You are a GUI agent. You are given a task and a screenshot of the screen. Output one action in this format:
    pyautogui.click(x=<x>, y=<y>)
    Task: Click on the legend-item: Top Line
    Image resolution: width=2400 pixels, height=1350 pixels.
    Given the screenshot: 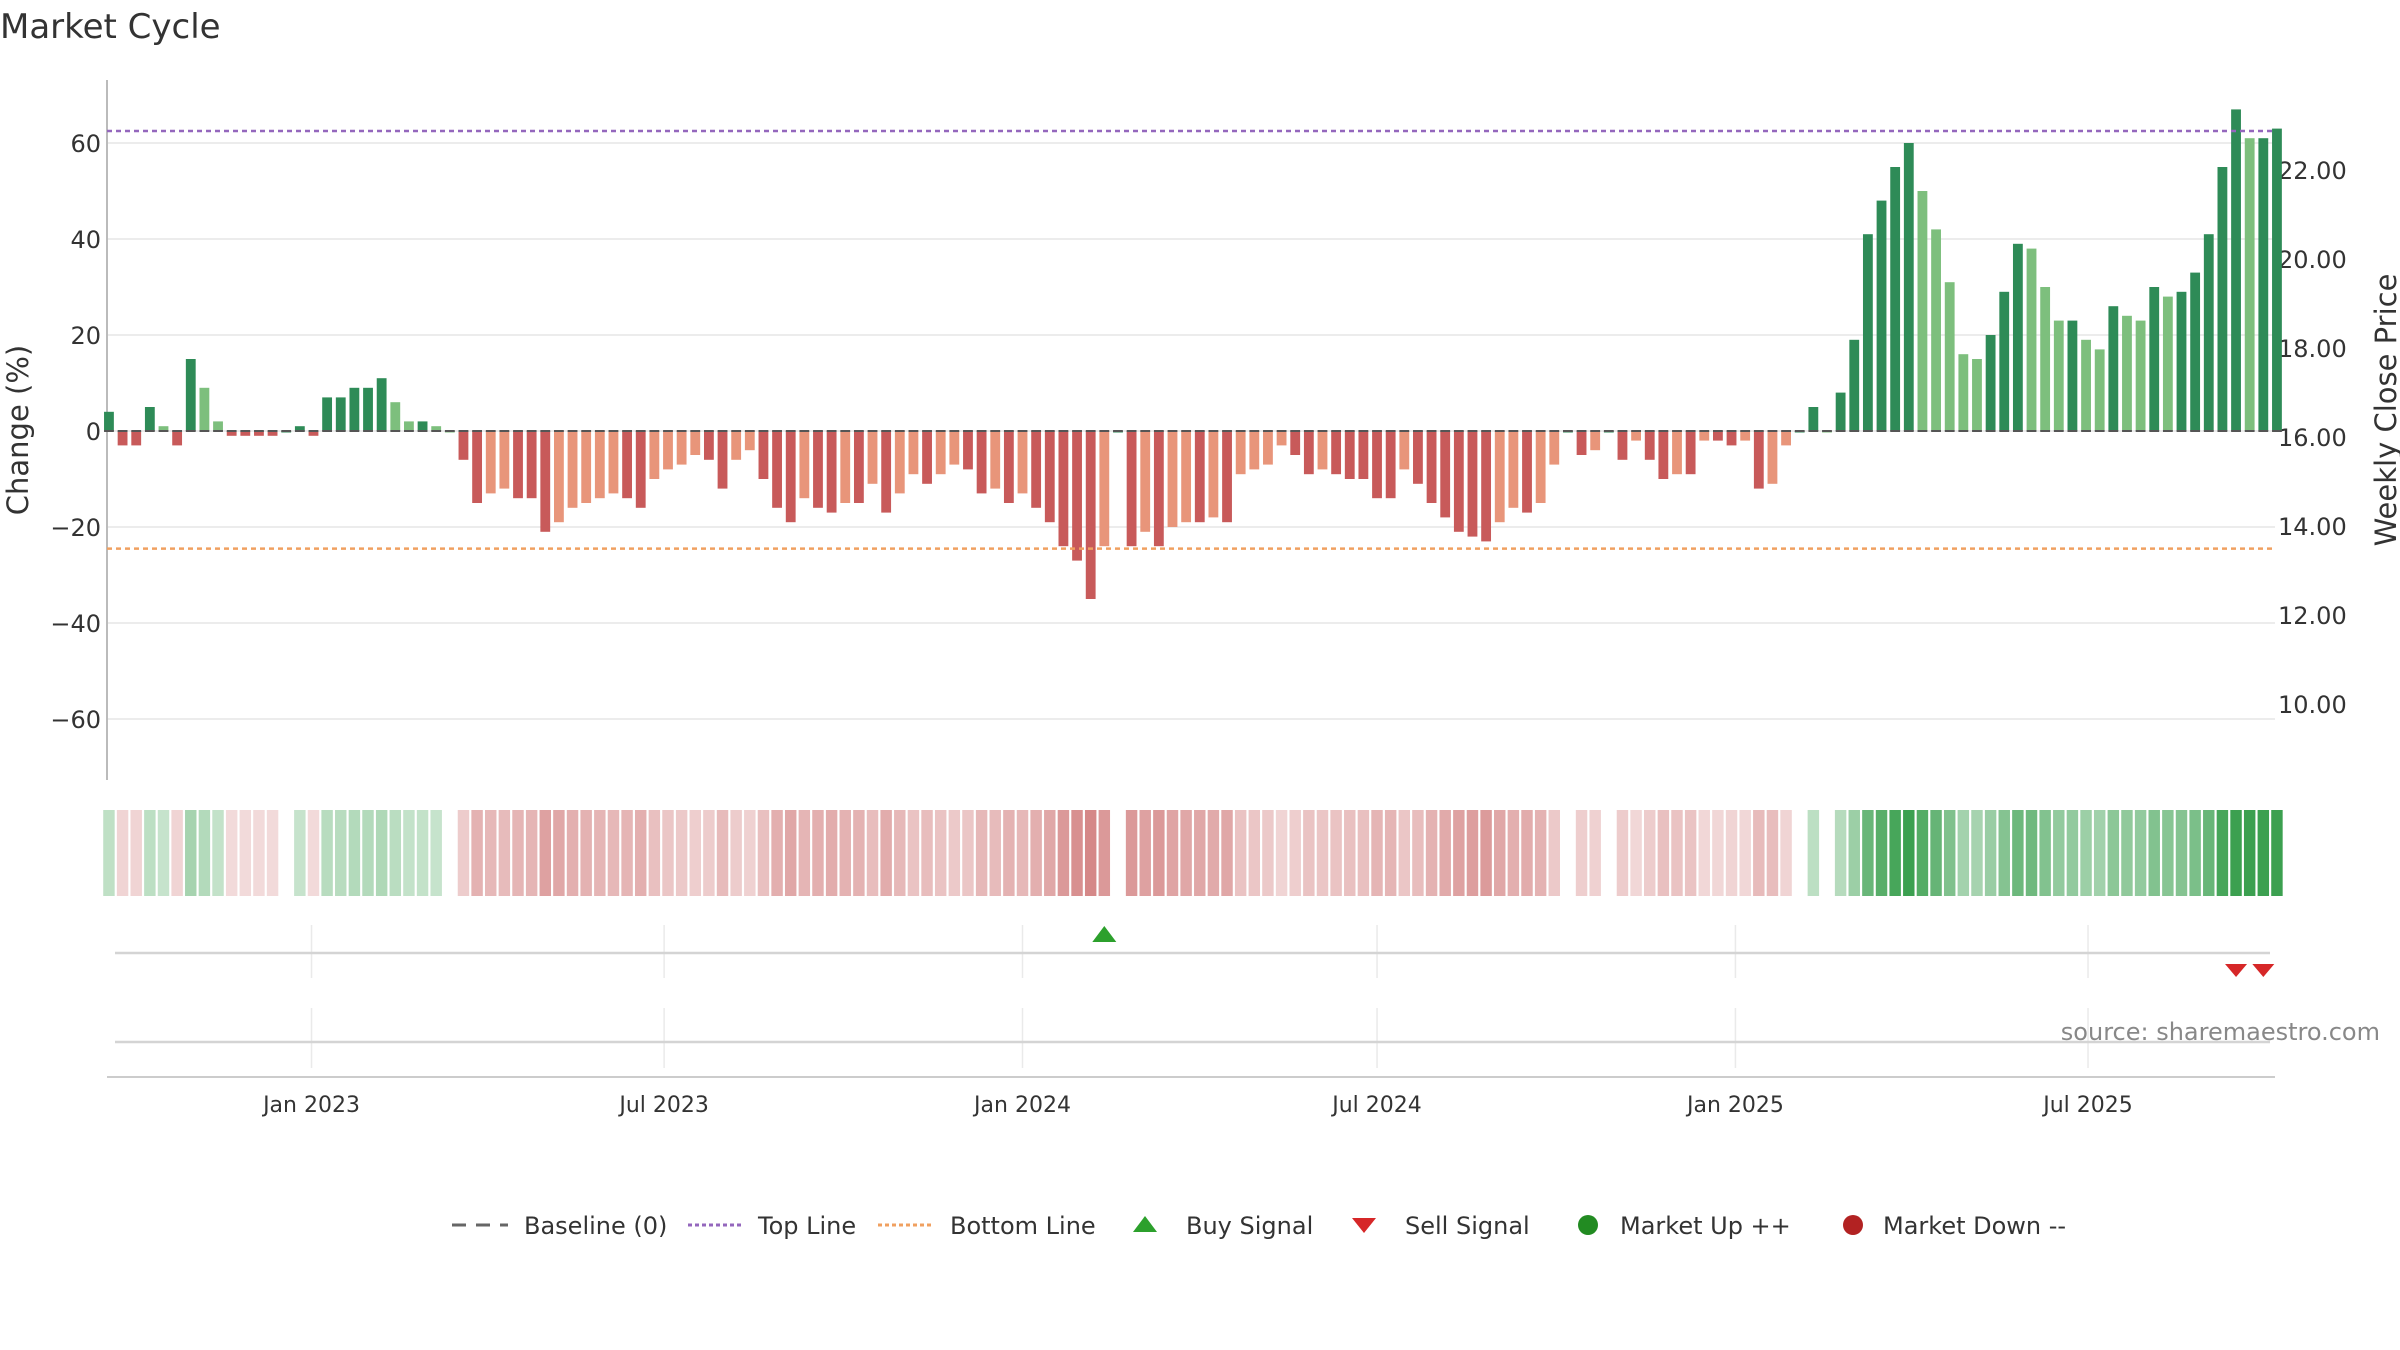 What is the action you would take?
    pyautogui.click(x=772, y=1226)
    